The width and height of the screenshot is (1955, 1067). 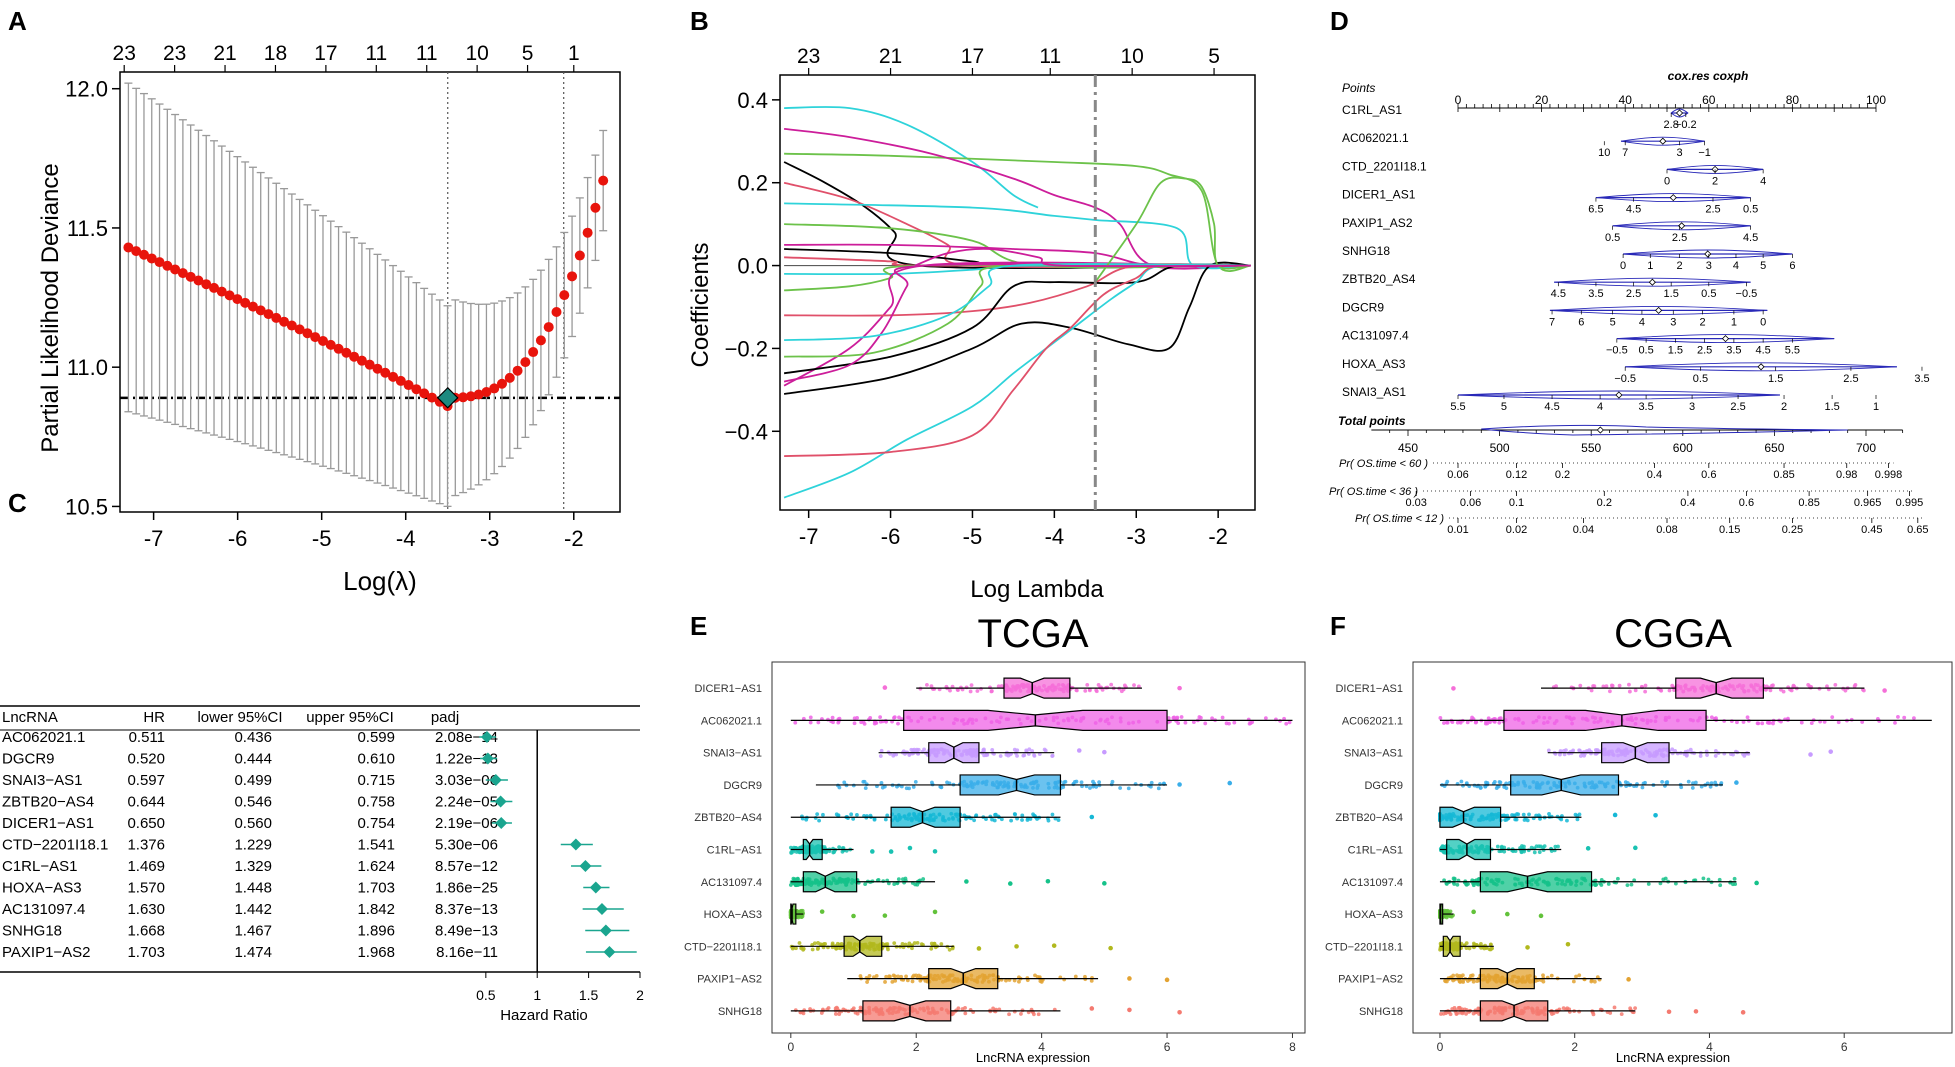 What do you see at coordinates (1625, 153) in the screenshot?
I see `panel-d-var-tick-label: 7` at bounding box center [1625, 153].